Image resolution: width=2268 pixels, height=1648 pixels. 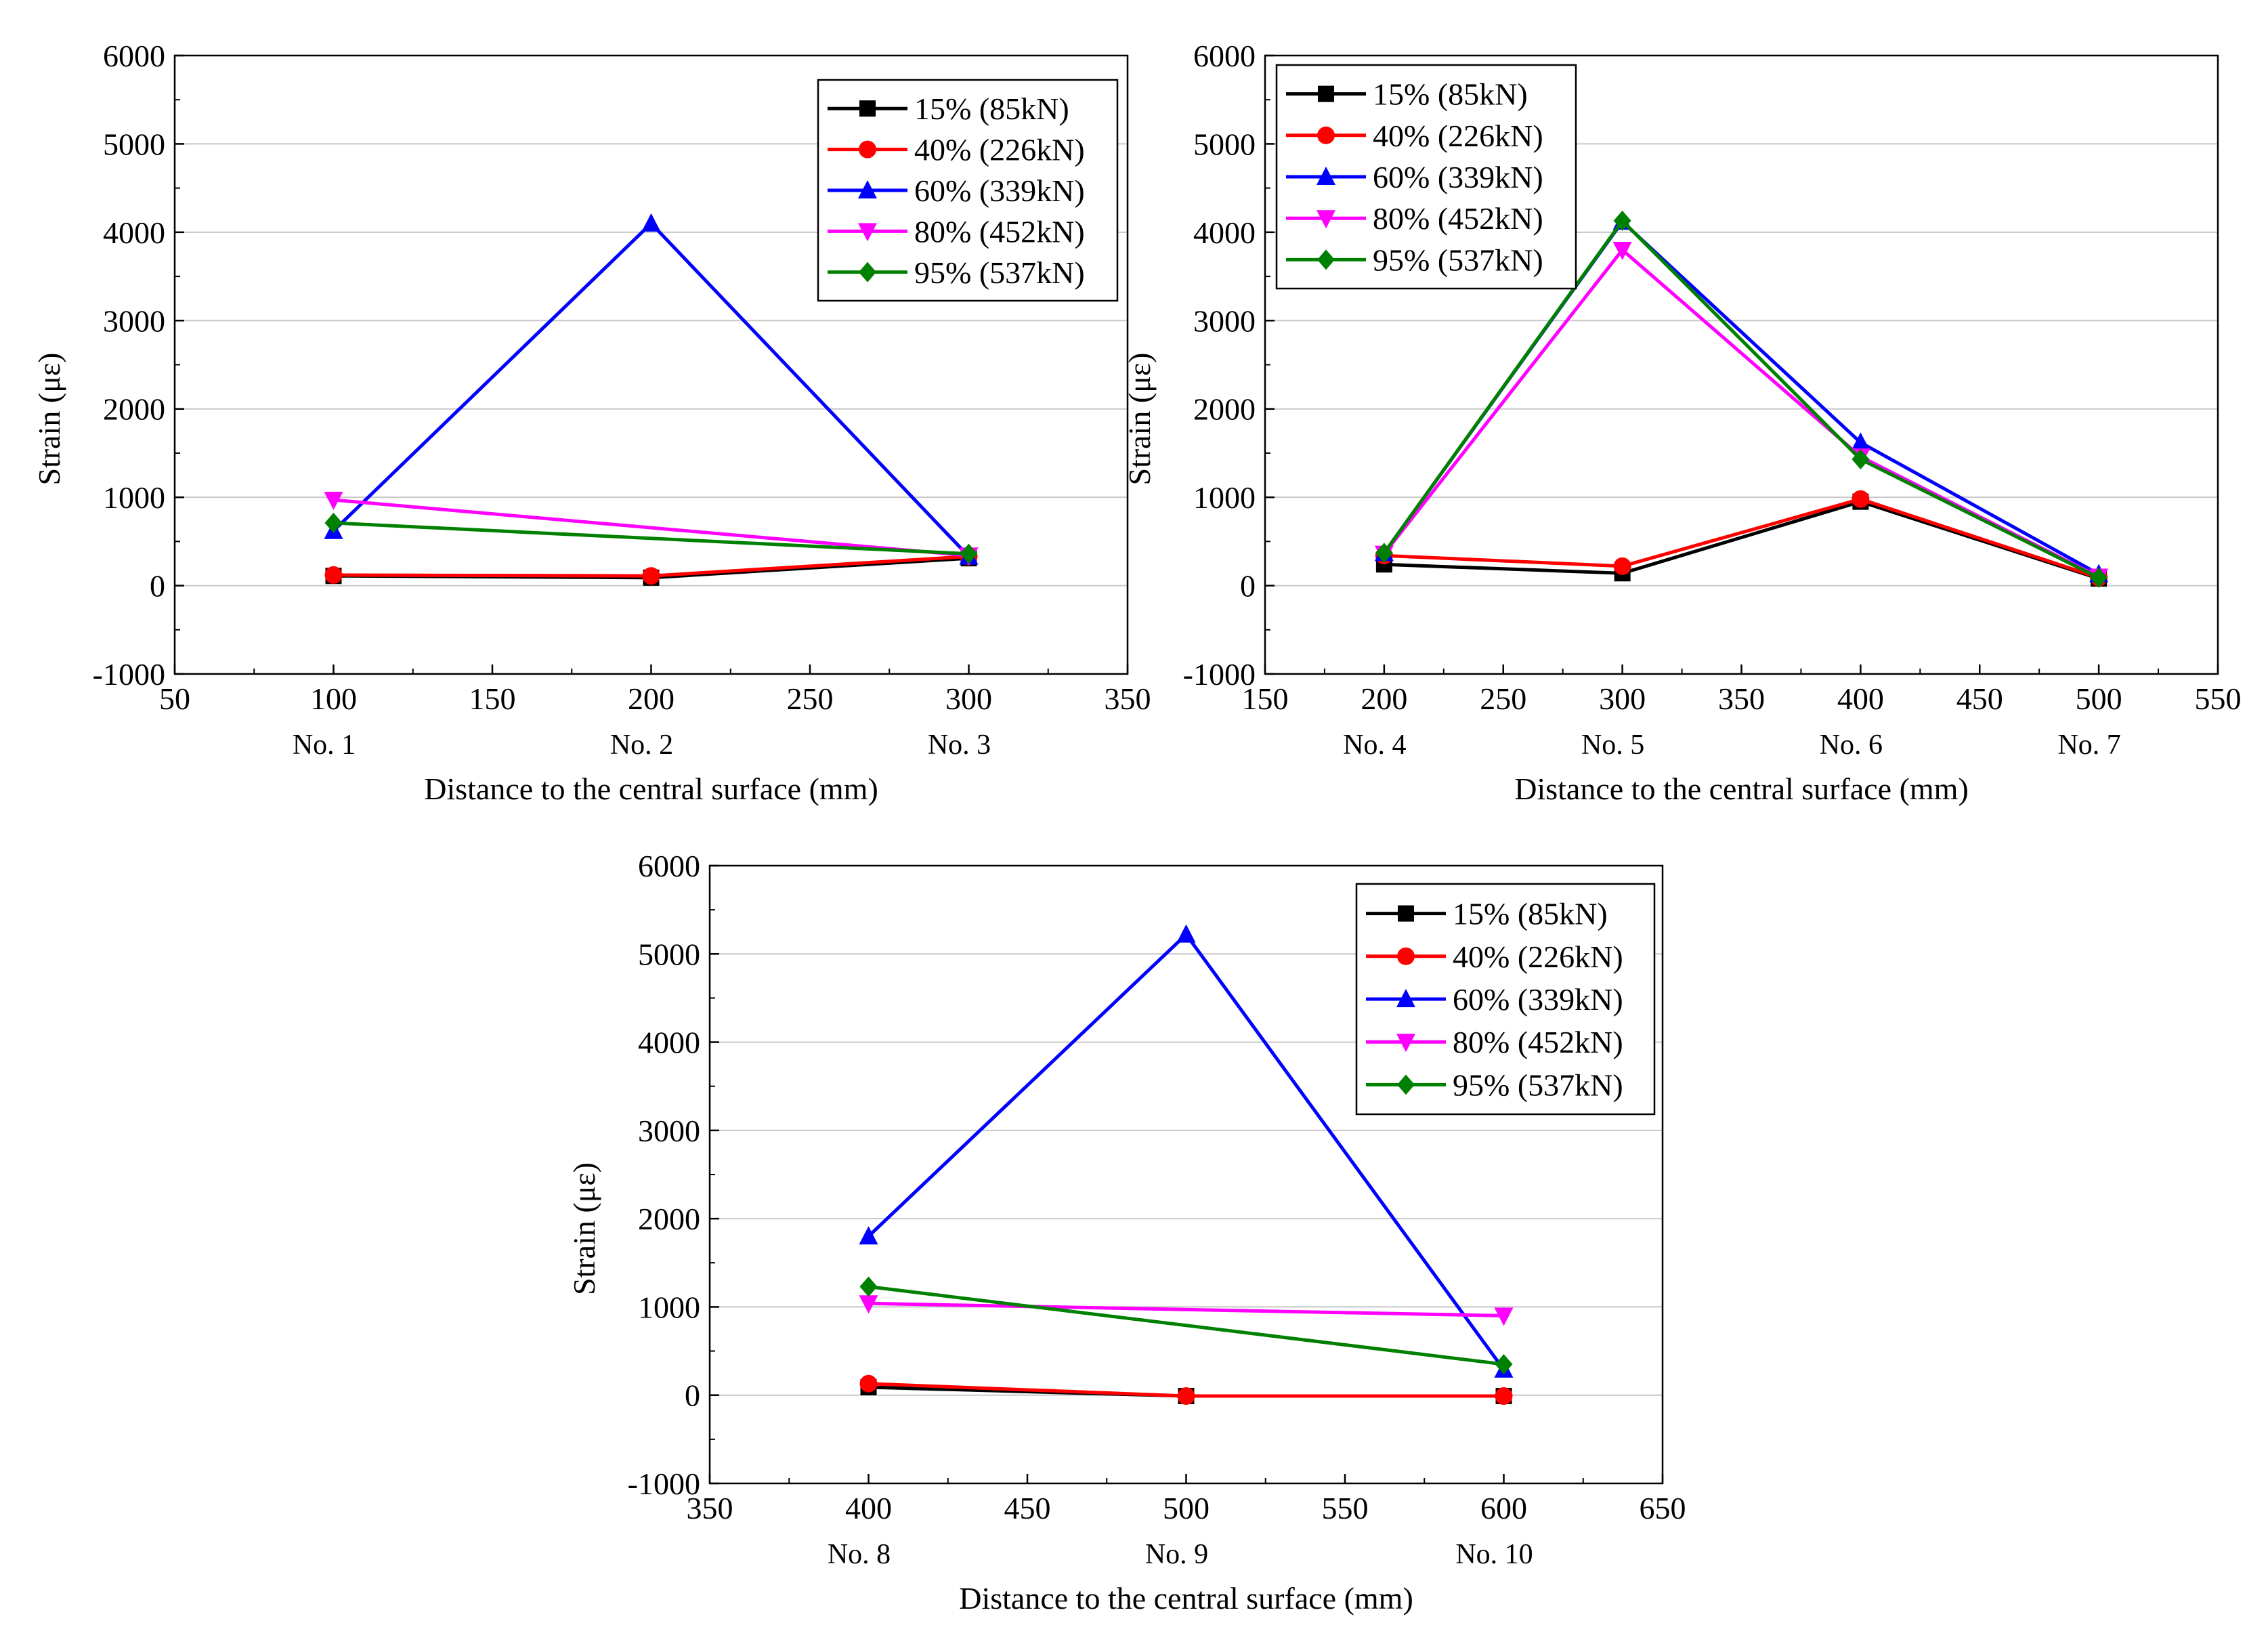 I want to click on gauge-label: No. 10, so click(x=1494, y=1554).